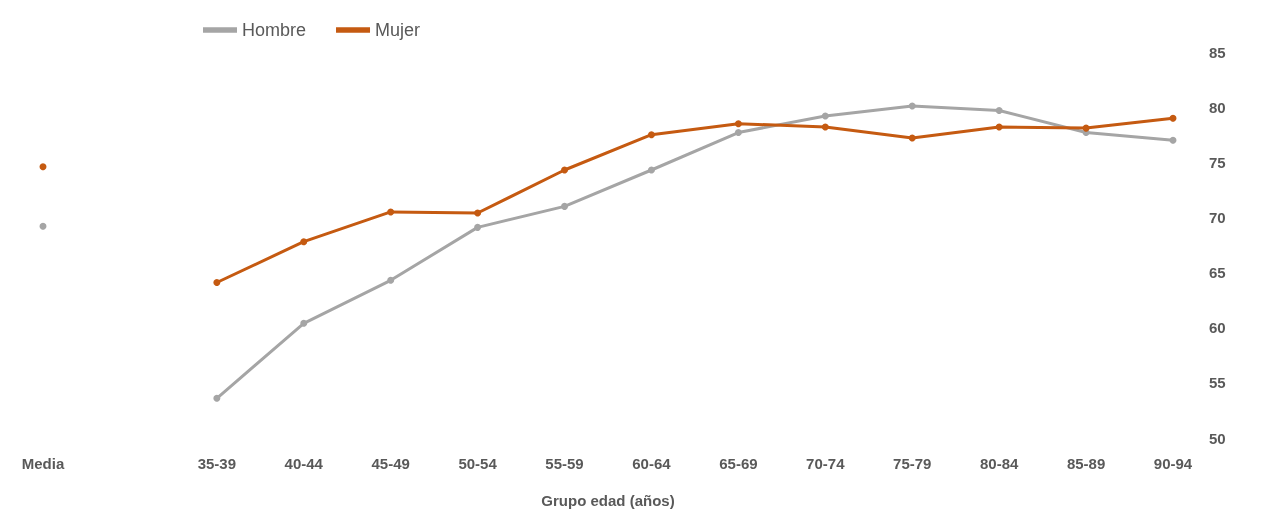  Describe the element at coordinates (999, 463) in the screenshot. I see `x-tick-label: 80-84` at that location.